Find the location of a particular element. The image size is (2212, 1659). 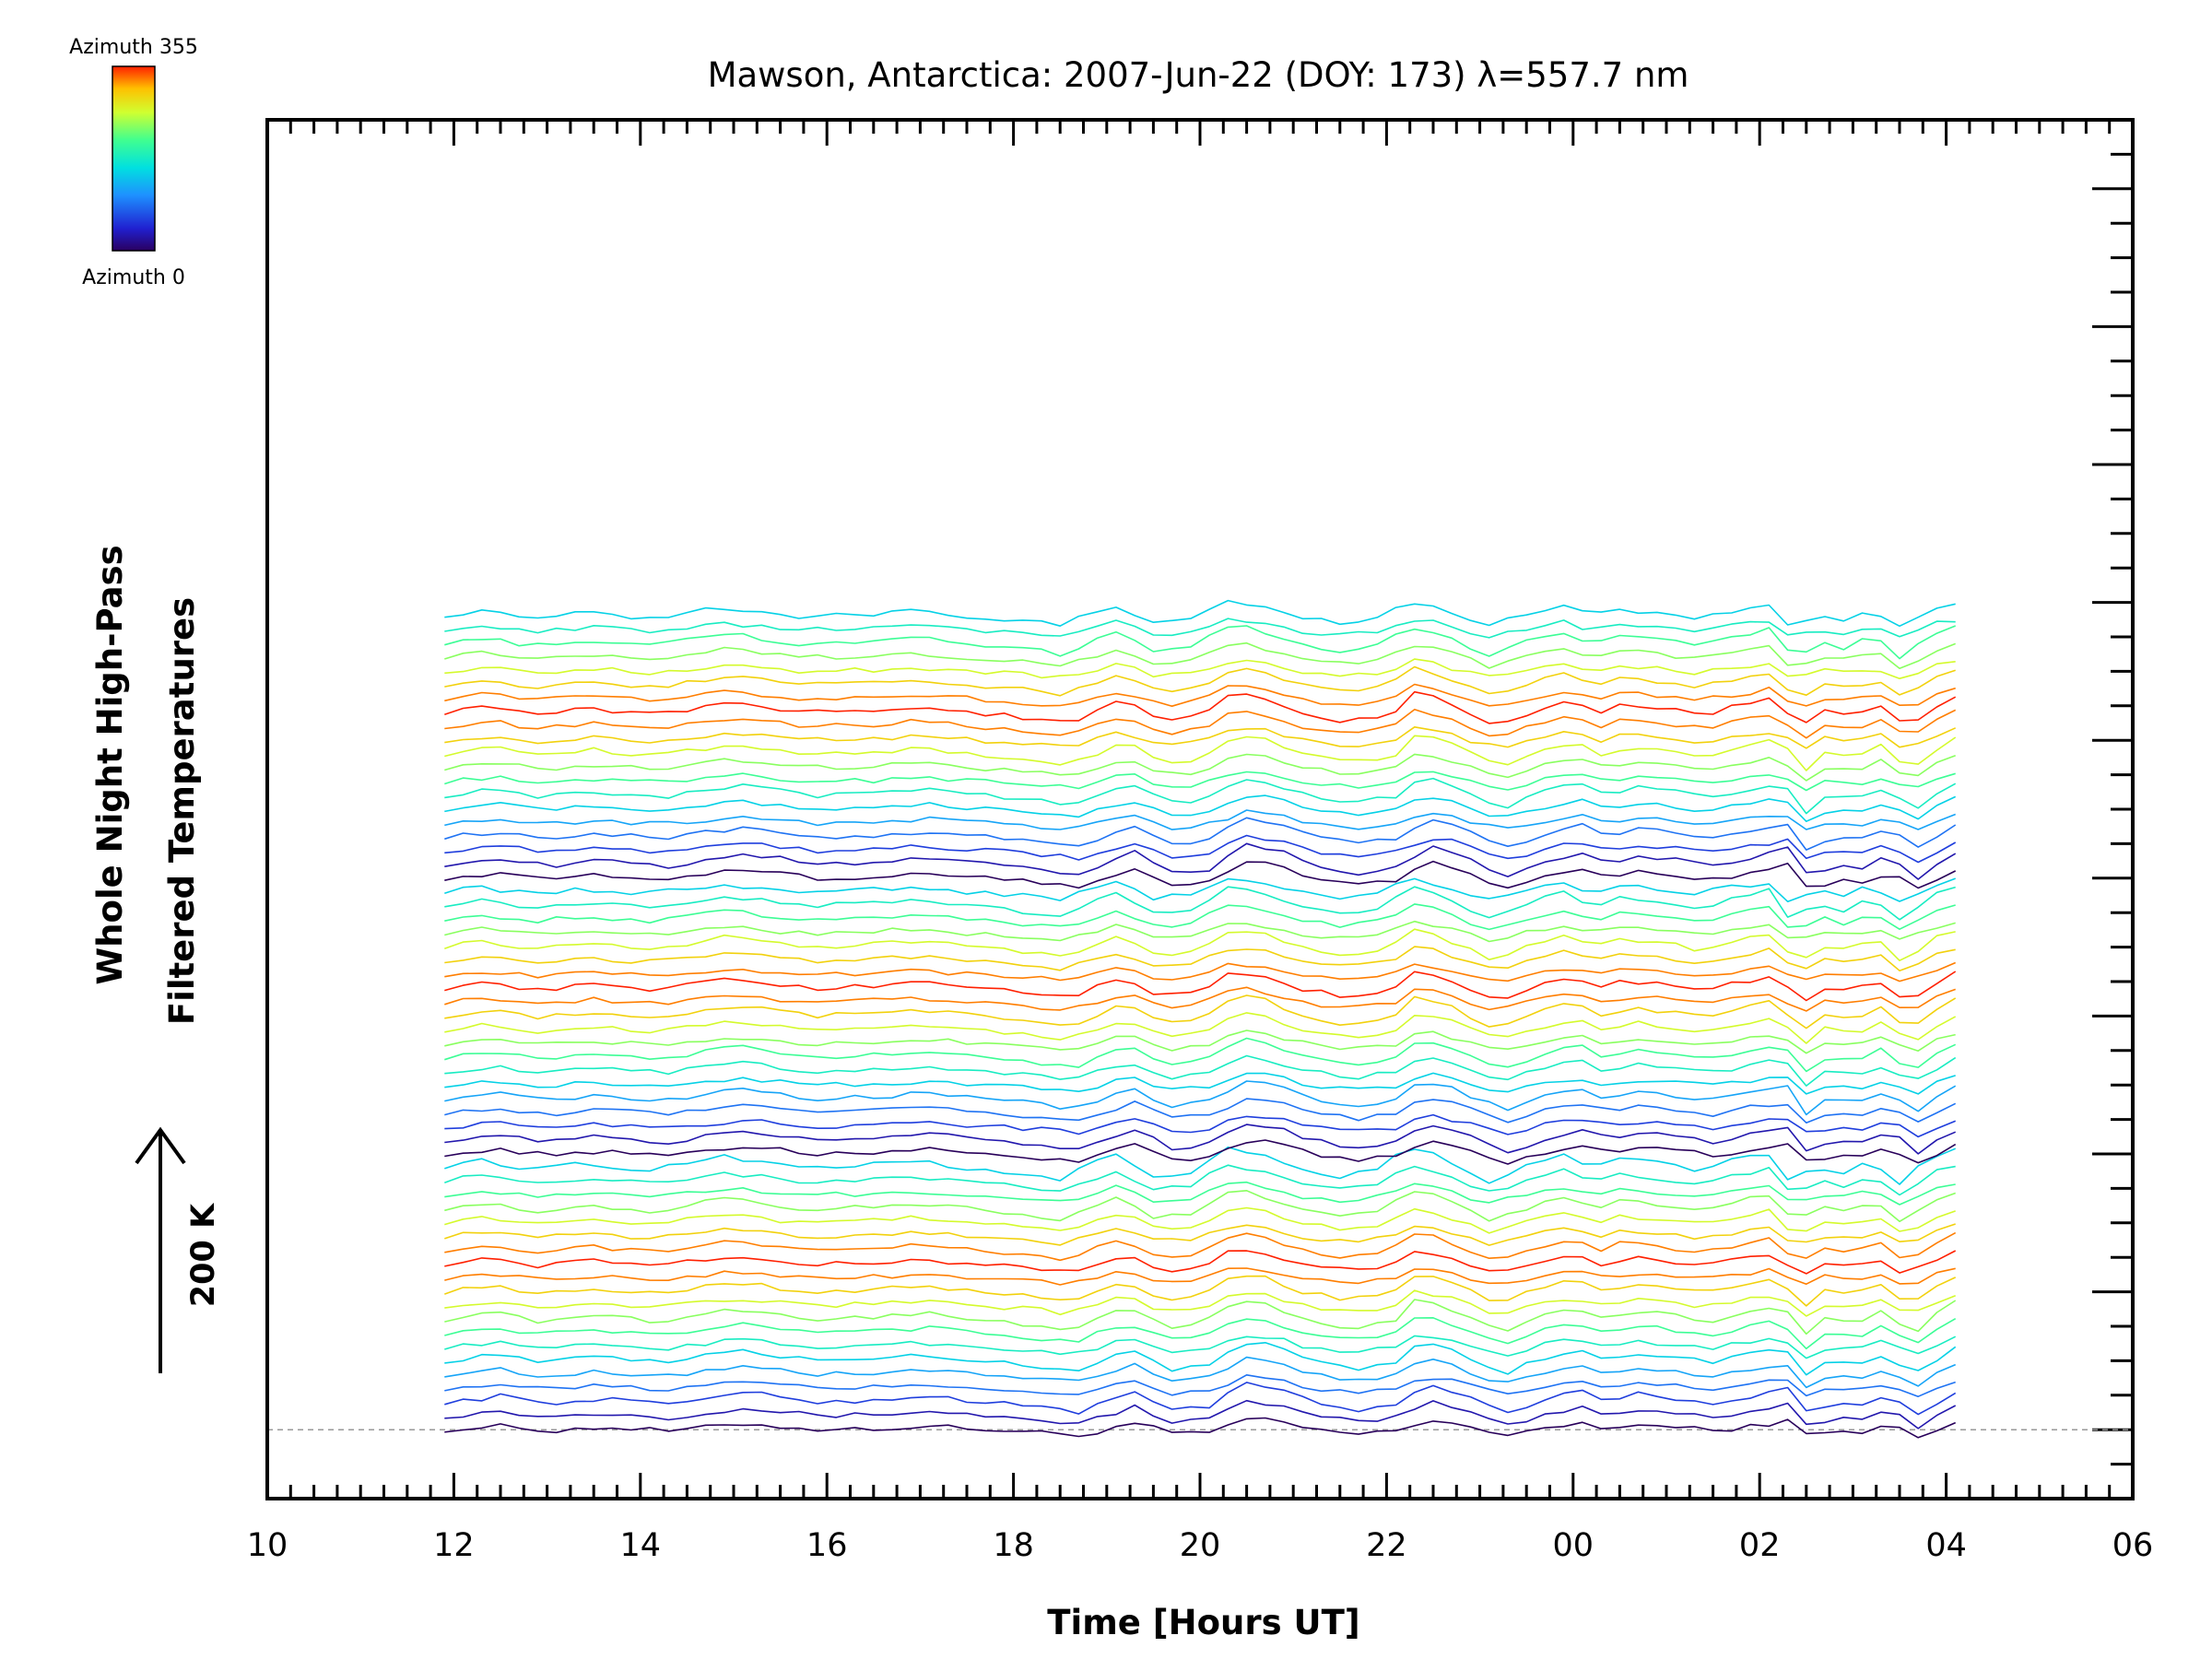

colorbar-top-label: Azimuth 355 is located at coordinates (133, 47).